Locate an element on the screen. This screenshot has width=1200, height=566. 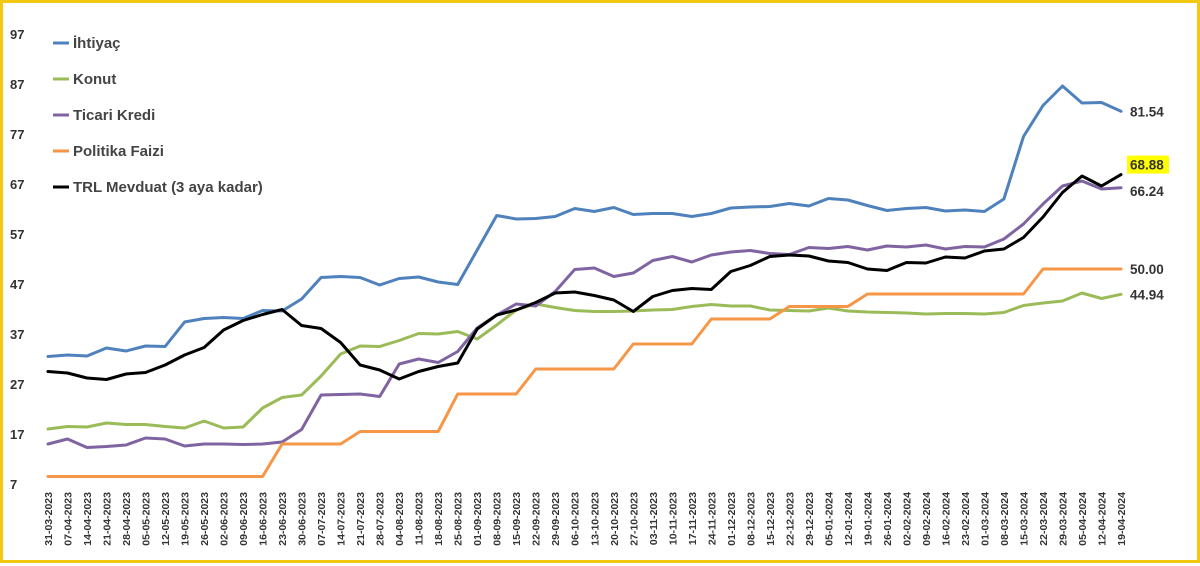
x-tick-label: 18-08-2023 is located at coordinates (439, 519).